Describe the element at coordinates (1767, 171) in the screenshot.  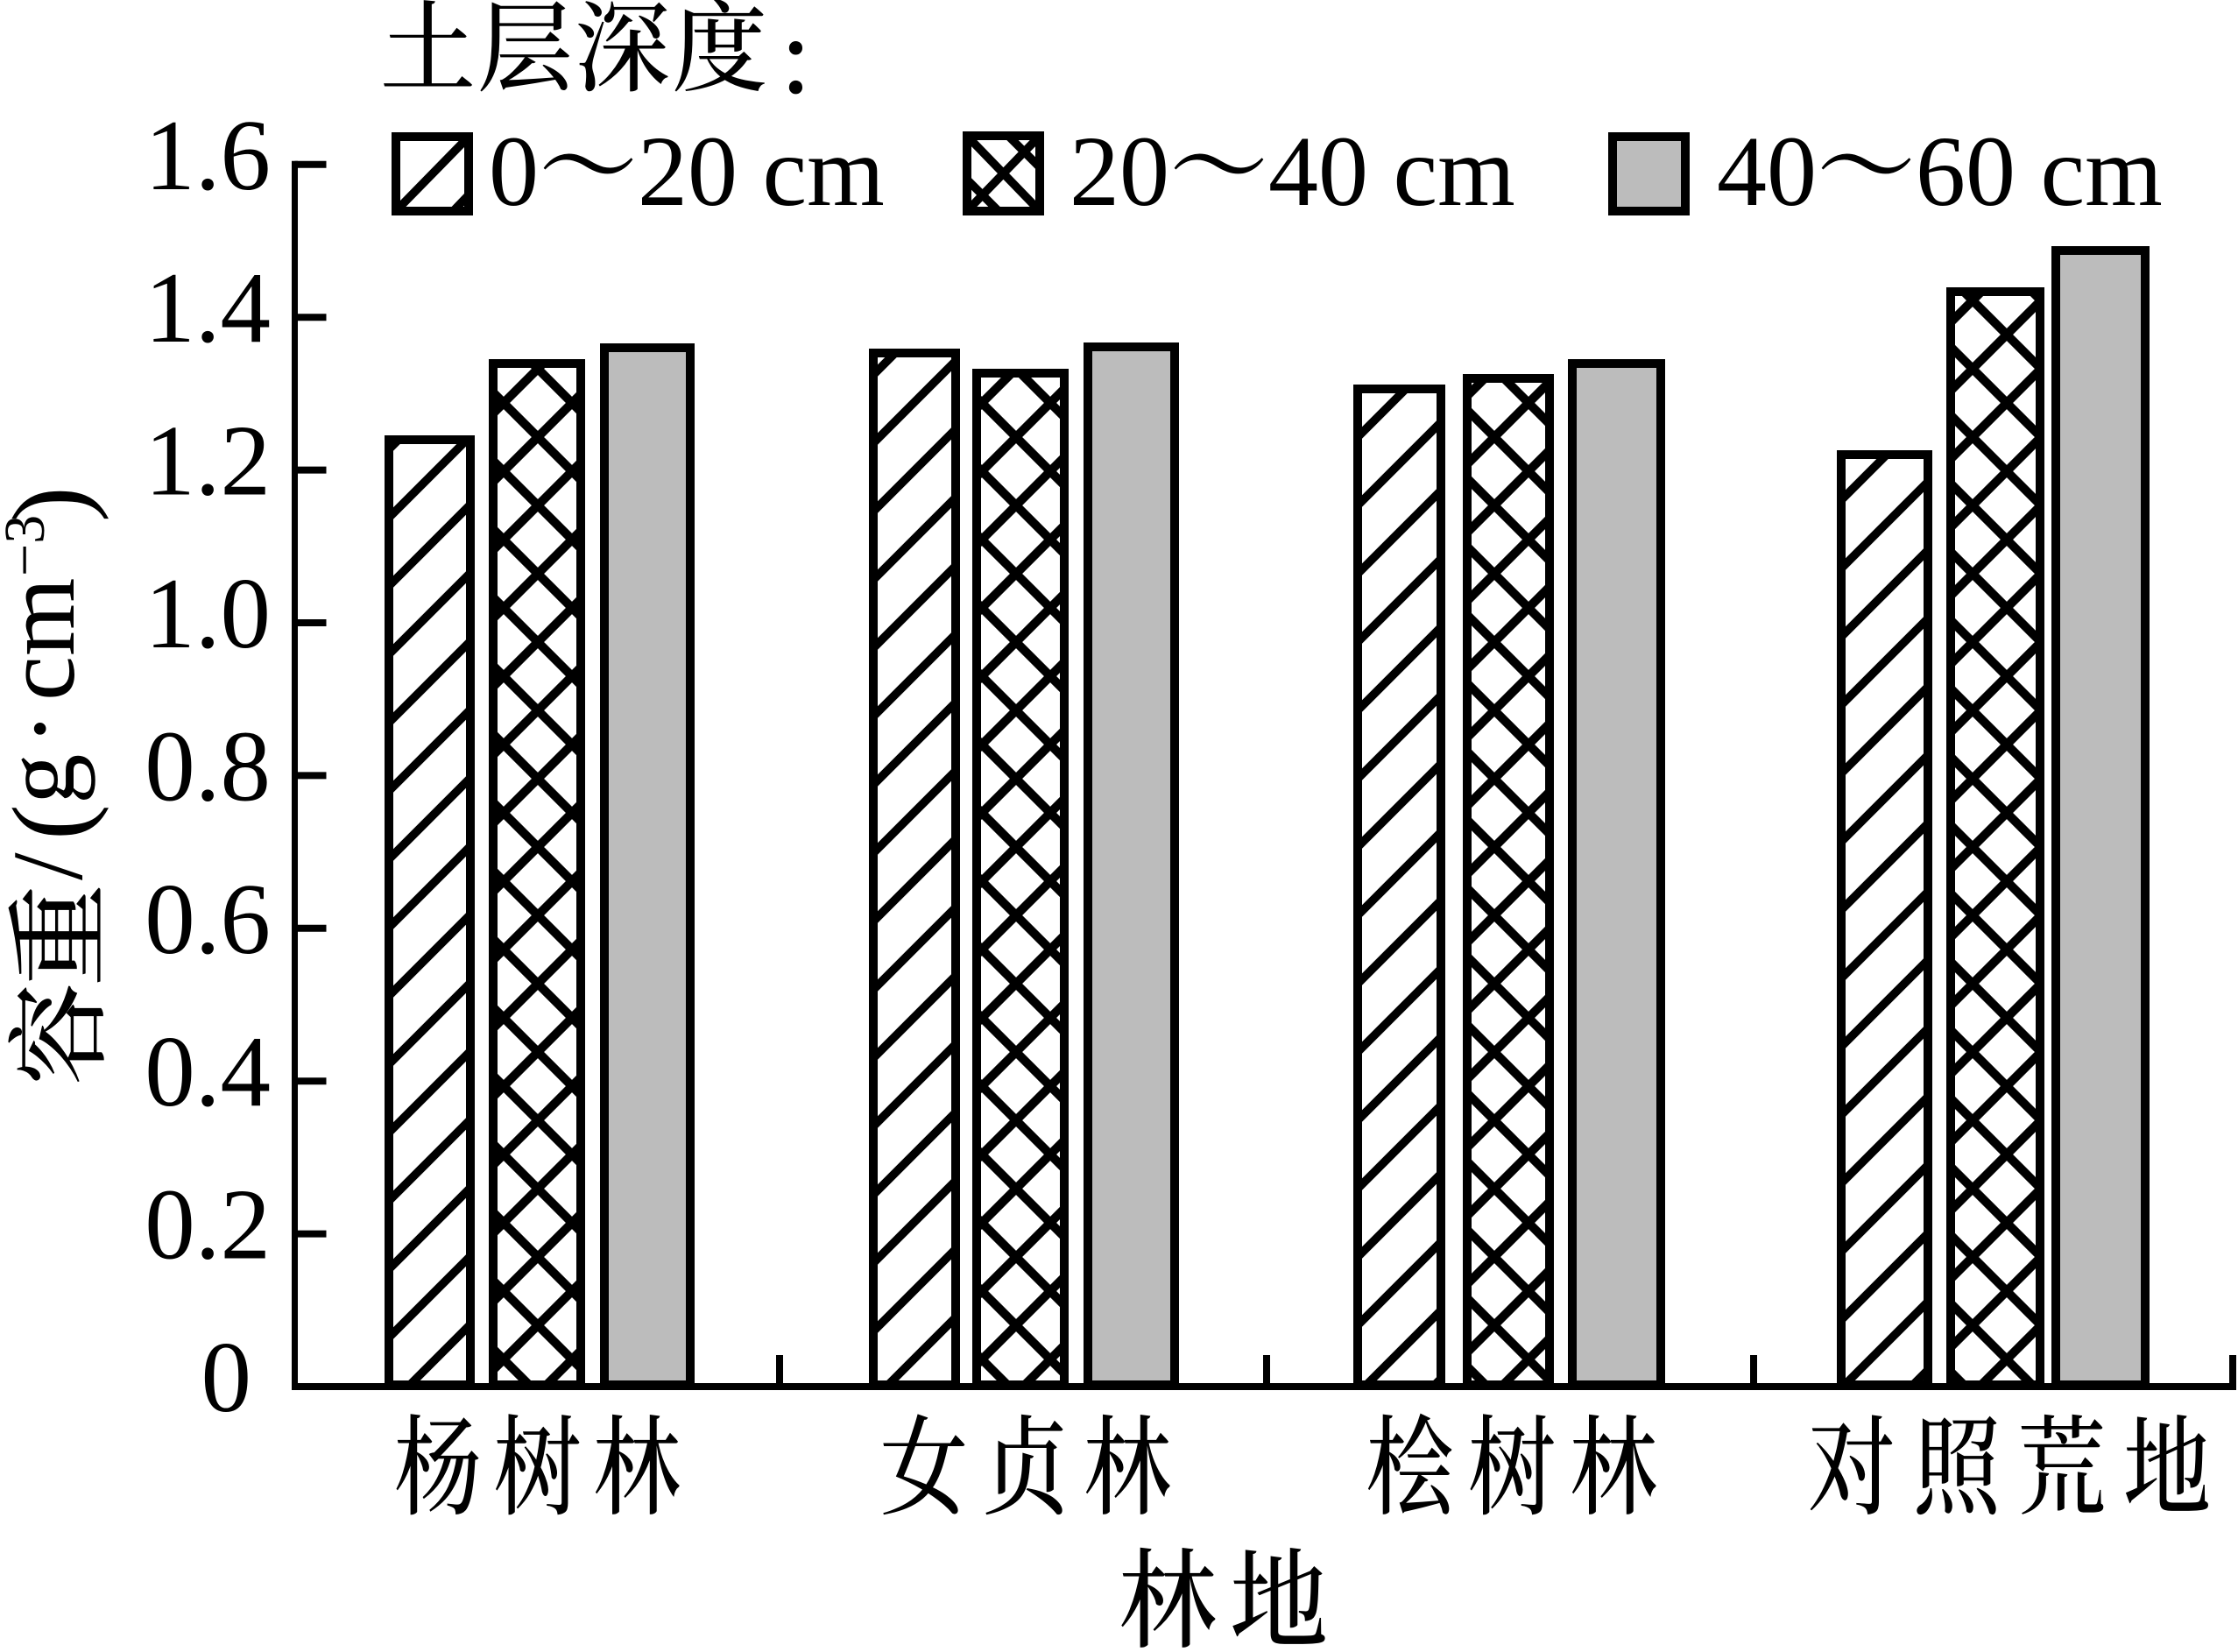
I see `svg-text: 40` at that location.